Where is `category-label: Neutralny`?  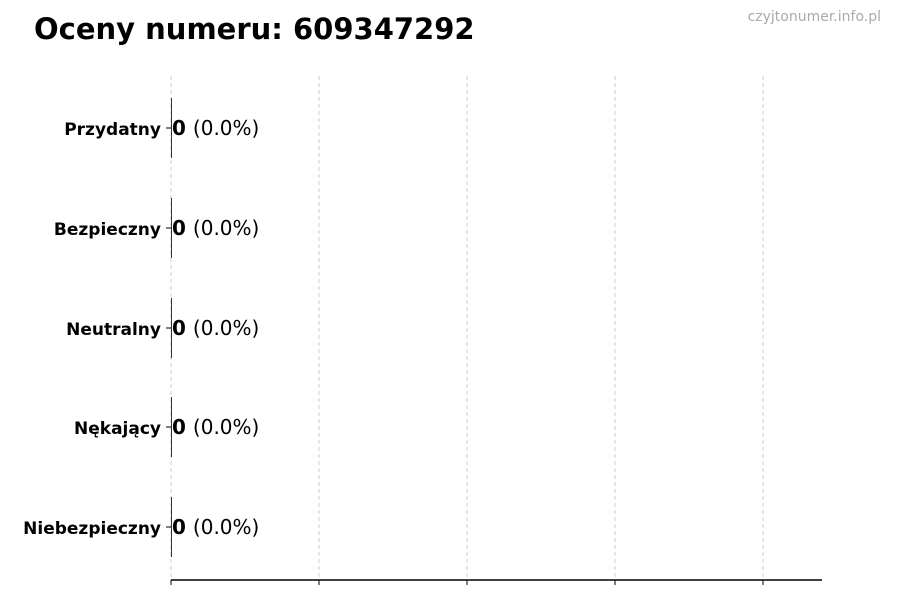 category-label: Neutralny is located at coordinates (113, 330).